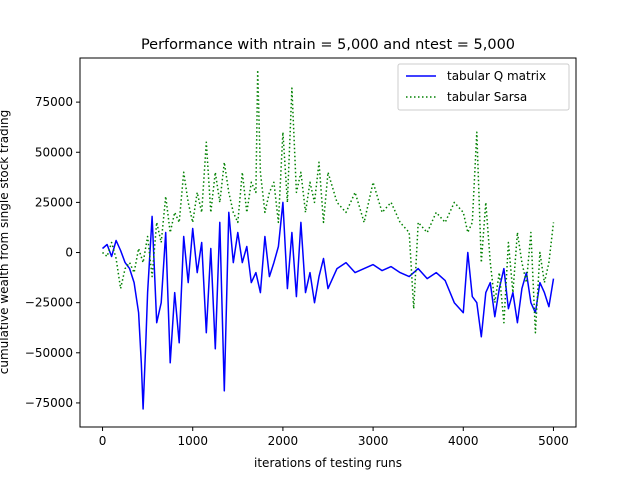 The width and height of the screenshot is (640, 480). I want to click on x-axis: 0 1000 2000 3000 4000 5000, so click(334, 437).